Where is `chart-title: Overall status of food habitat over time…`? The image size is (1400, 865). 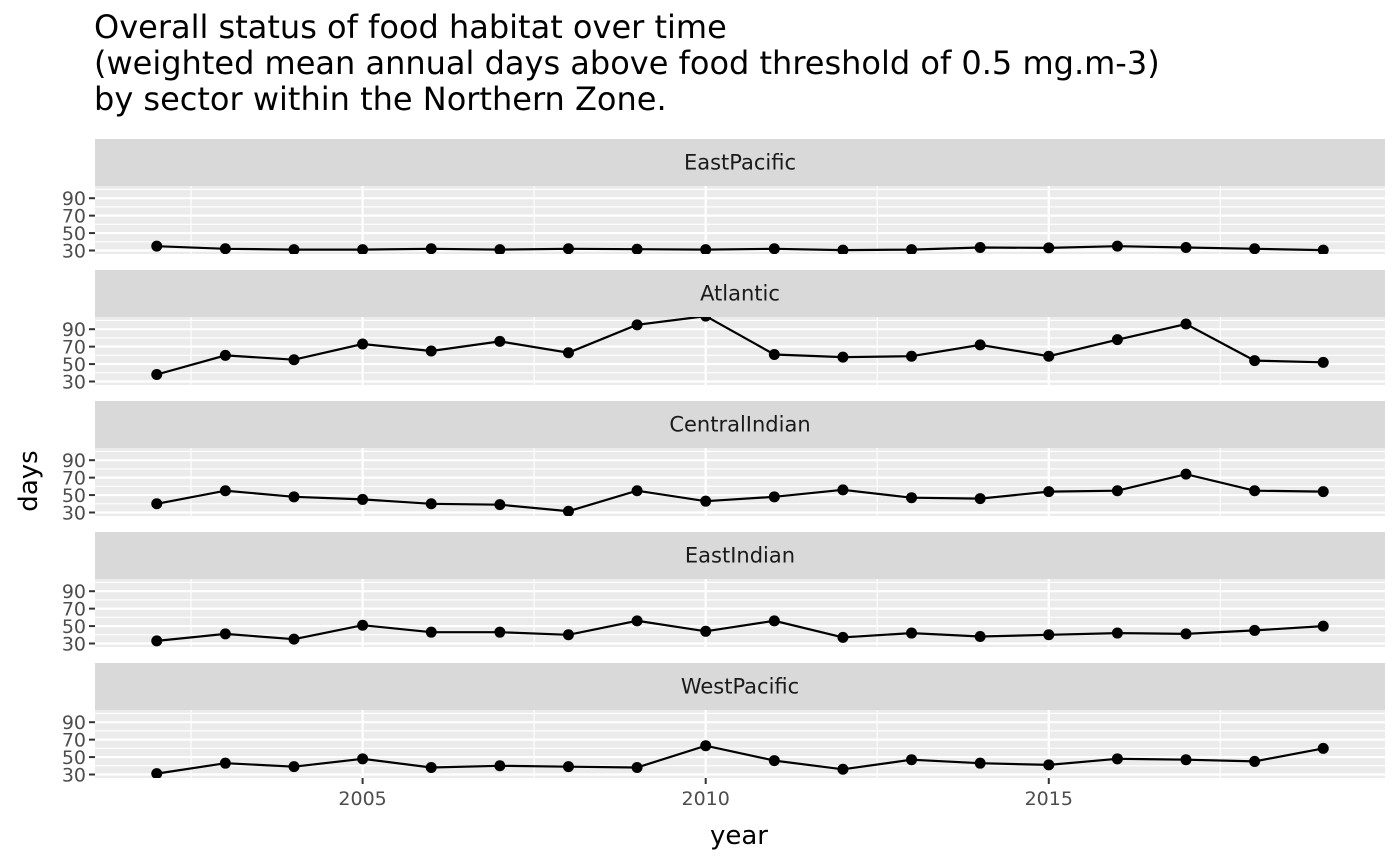
chart-title: Overall status of food habitat over time… is located at coordinates (627, 63).